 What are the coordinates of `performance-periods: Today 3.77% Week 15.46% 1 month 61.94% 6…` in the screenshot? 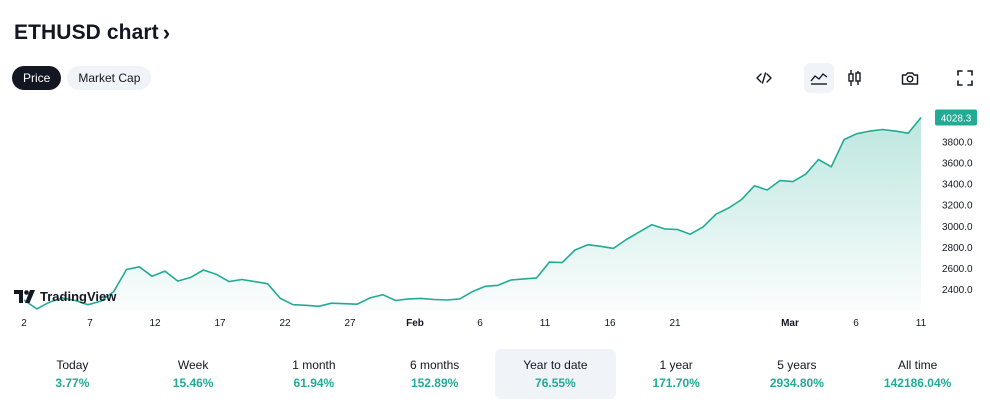 It's located at (495, 374).